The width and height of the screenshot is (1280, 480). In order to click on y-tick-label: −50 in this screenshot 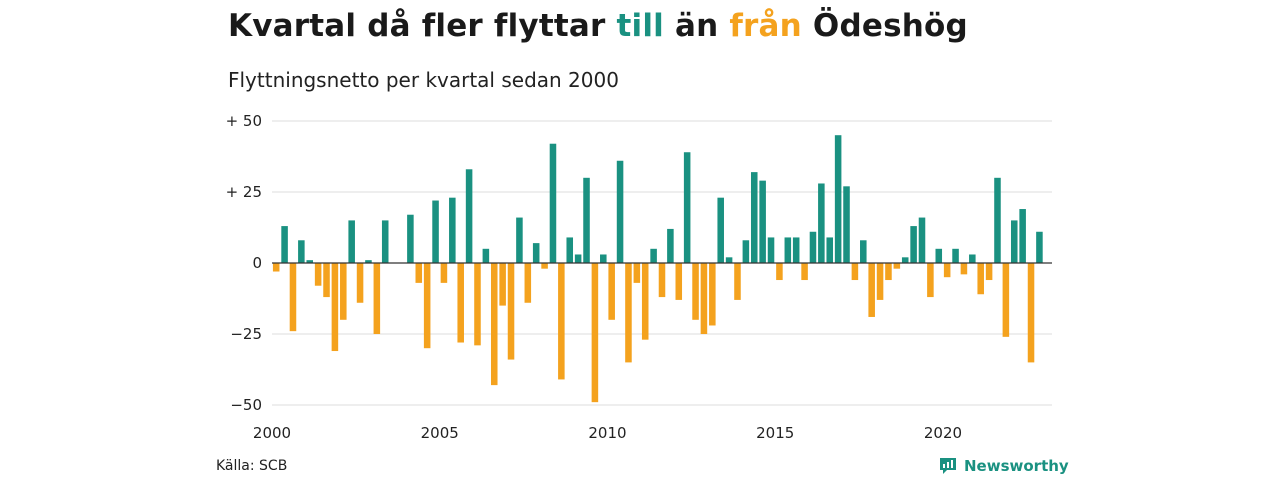, I will do `click(246, 405)`.